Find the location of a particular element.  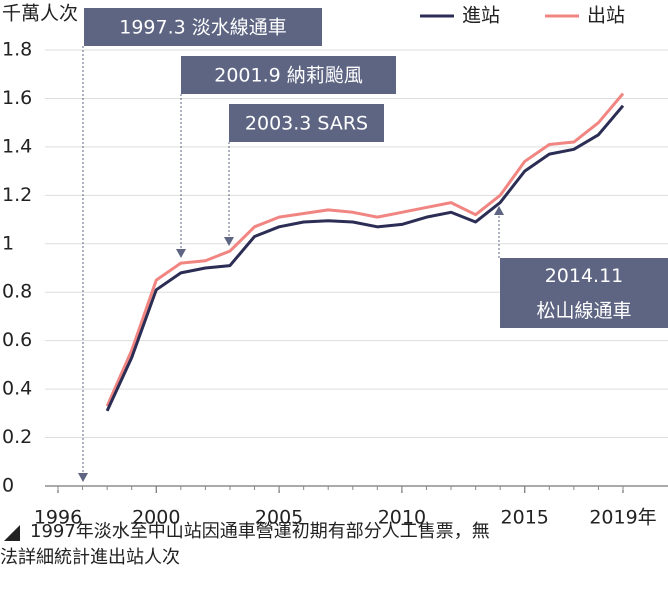

legend-label: 出站 is located at coordinates (606, 16).